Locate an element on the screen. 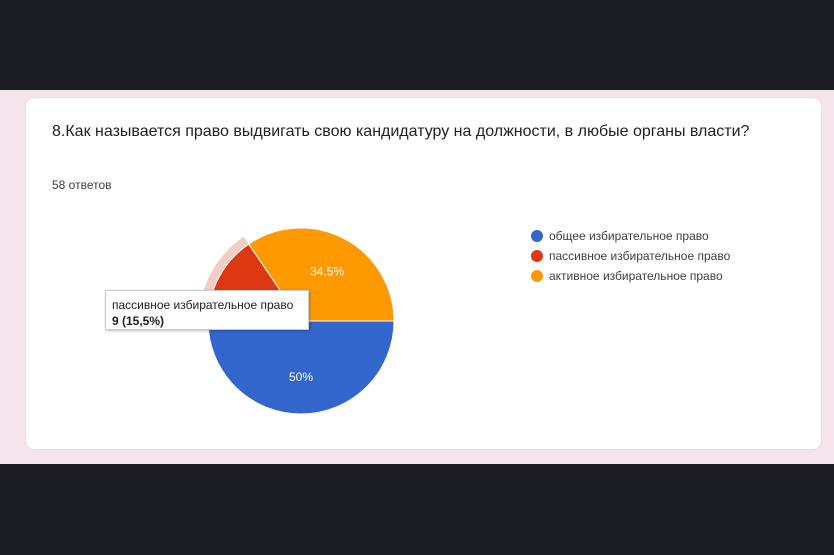 The height and width of the screenshot is (555, 834). response-count: 58 ответов is located at coordinates (82, 185).